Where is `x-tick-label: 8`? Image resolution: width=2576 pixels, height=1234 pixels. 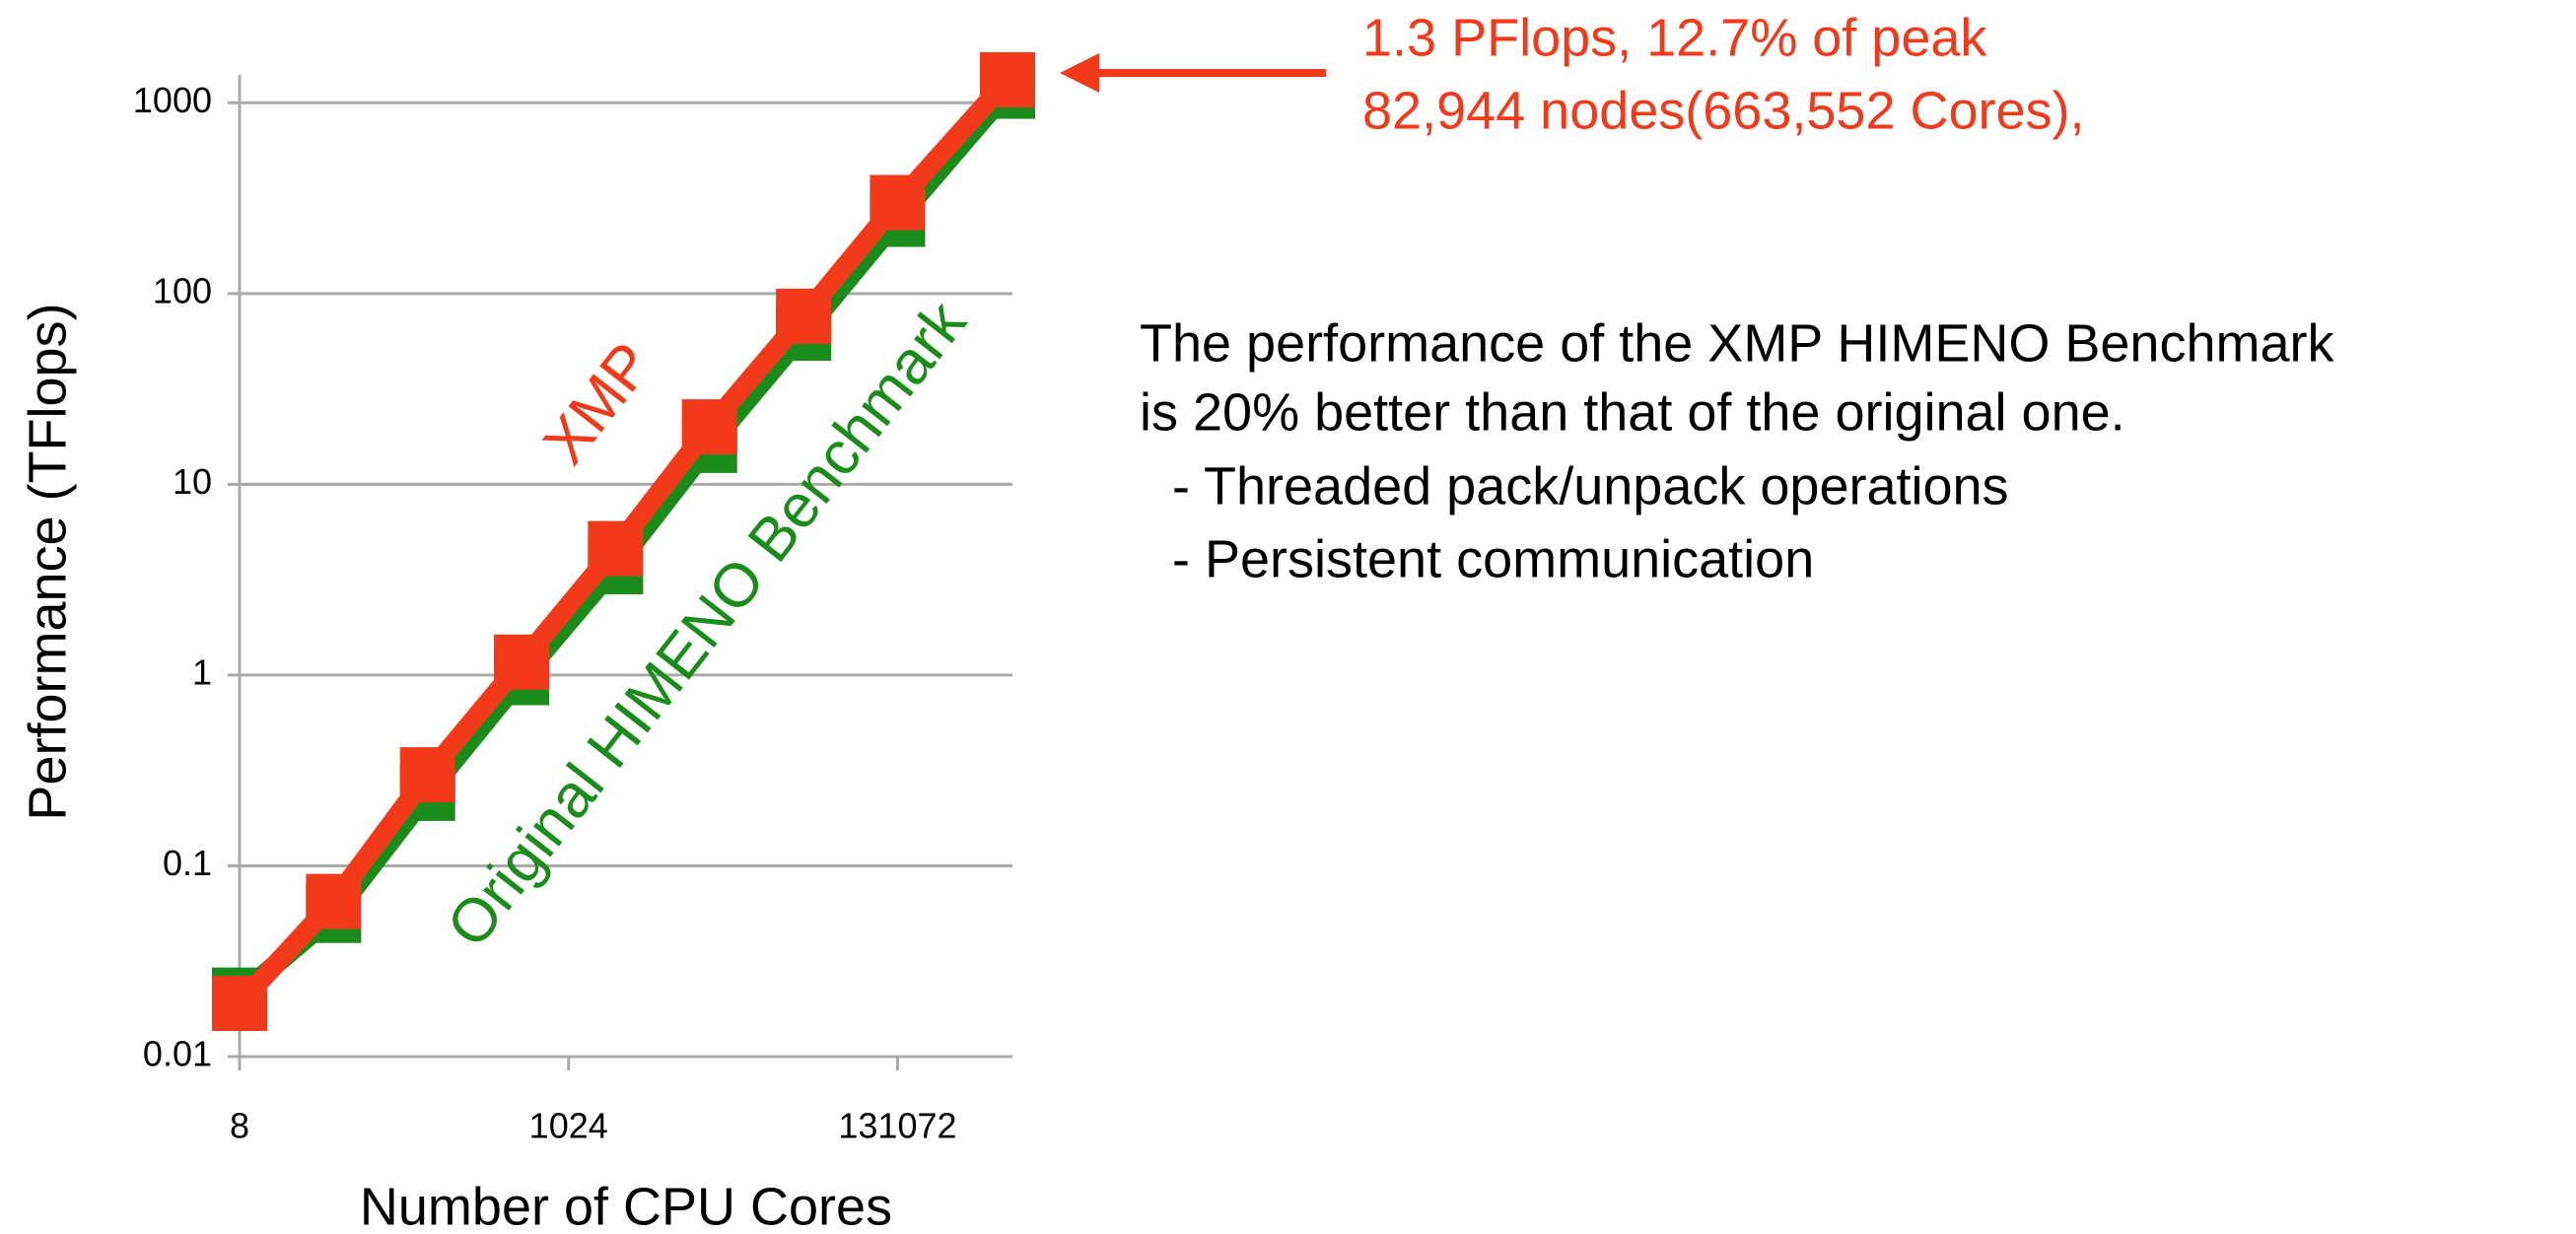 x-tick-label: 8 is located at coordinates (239, 1126).